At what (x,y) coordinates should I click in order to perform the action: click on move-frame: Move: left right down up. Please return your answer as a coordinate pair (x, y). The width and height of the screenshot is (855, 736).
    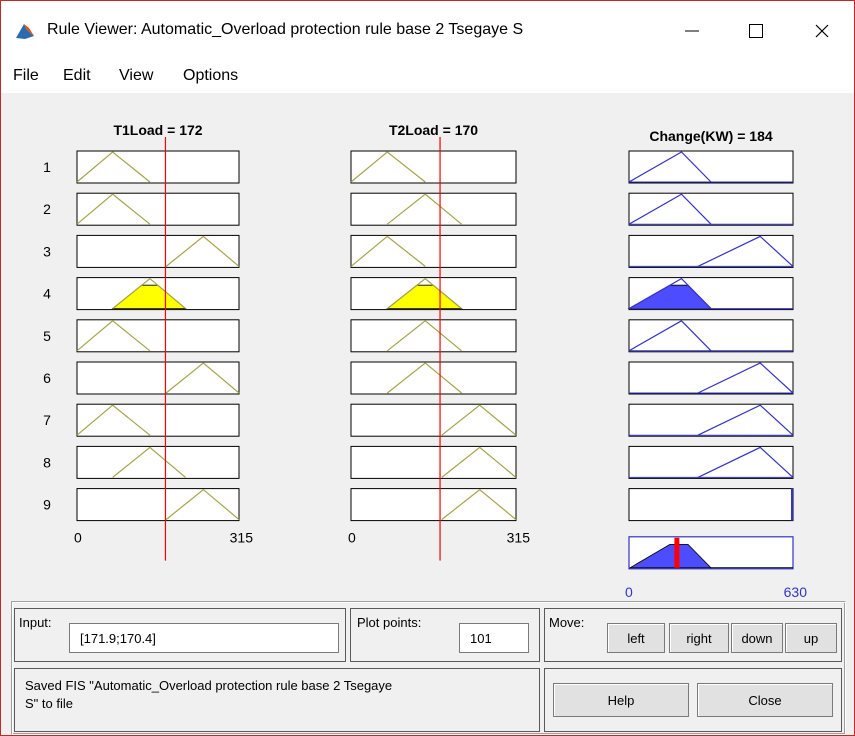
    Looking at the image, I should click on (693, 635).